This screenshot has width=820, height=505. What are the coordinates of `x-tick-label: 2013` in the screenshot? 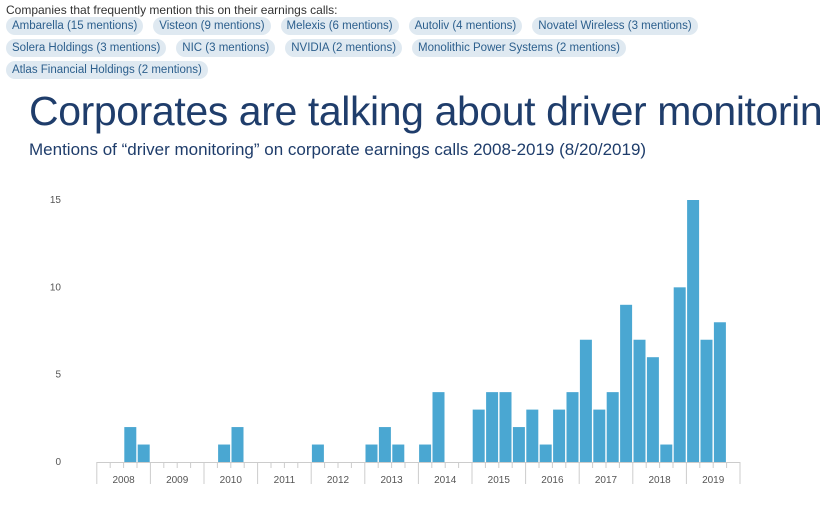 It's located at (391, 480).